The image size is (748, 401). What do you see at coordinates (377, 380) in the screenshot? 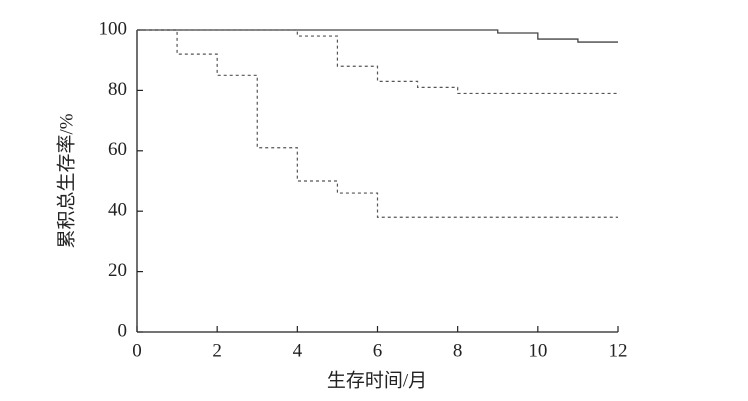
I see `x-axis-label: 生存时间/月` at bounding box center [377, 380].